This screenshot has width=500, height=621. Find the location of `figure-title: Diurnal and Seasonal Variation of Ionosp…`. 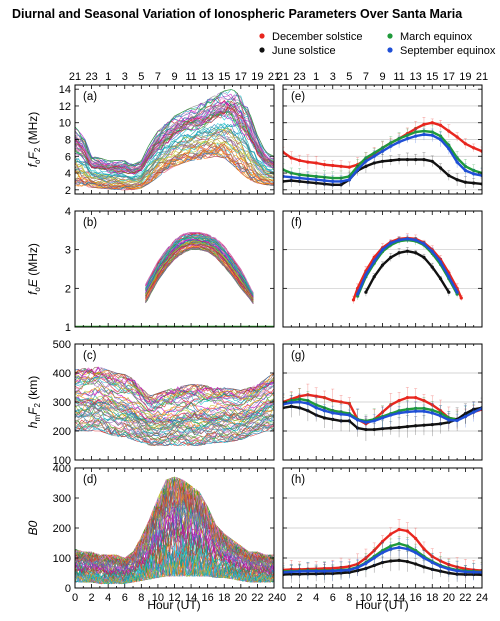

figure-title: Diurnal and Seasonal Variation of Ionosp… is located at coordinates (237, 14).